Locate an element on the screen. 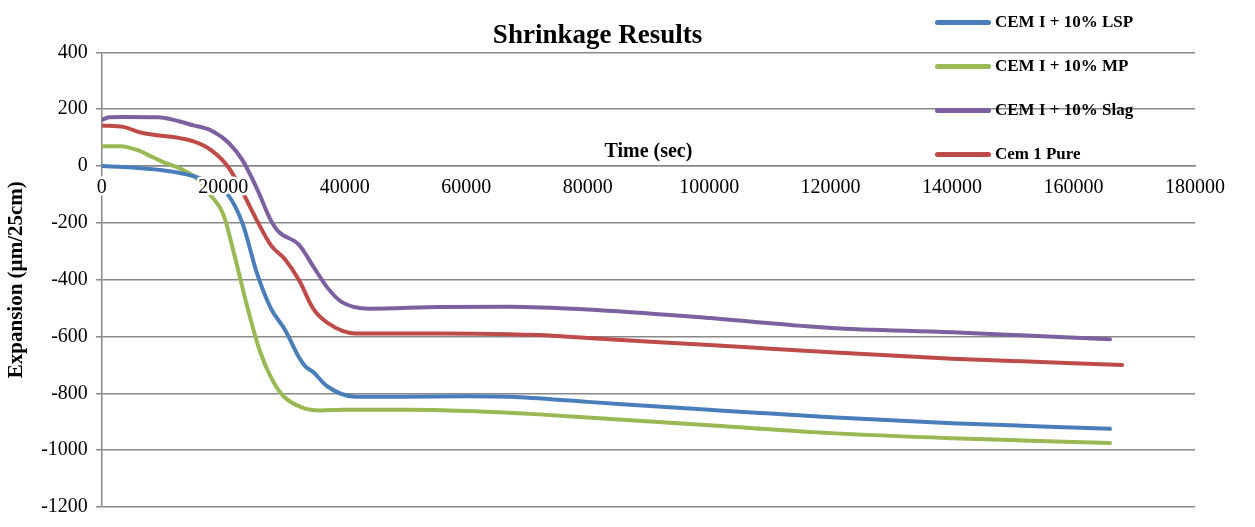 The image size is (1255, 527). x-tick-label: 100000 is located at coordinates (709, 186).